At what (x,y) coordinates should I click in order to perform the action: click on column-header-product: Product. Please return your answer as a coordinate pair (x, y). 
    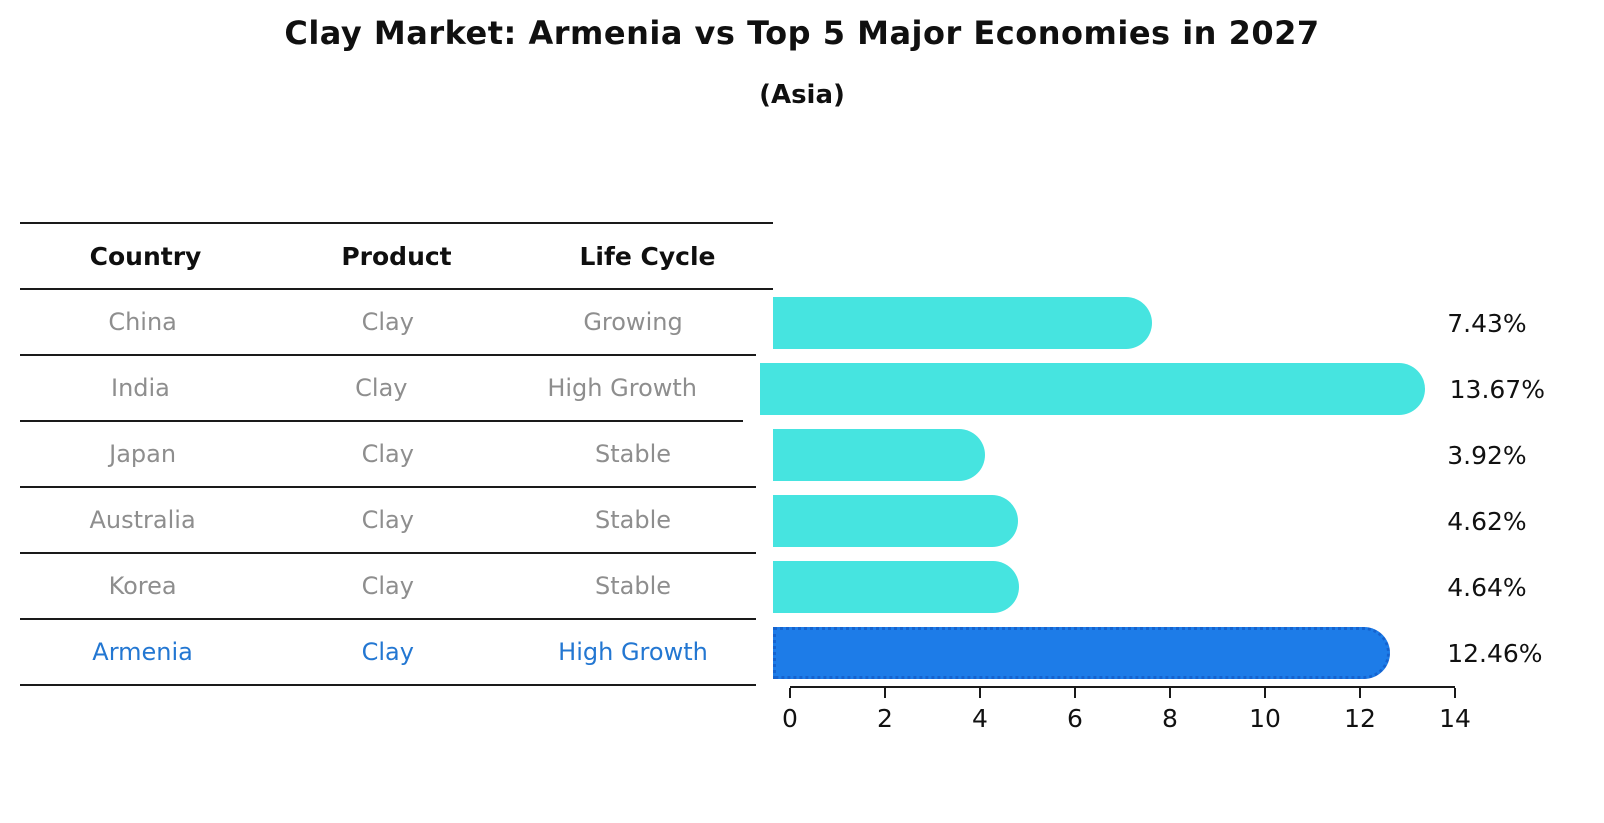
    Looking at the image, I should click on (396, 256).